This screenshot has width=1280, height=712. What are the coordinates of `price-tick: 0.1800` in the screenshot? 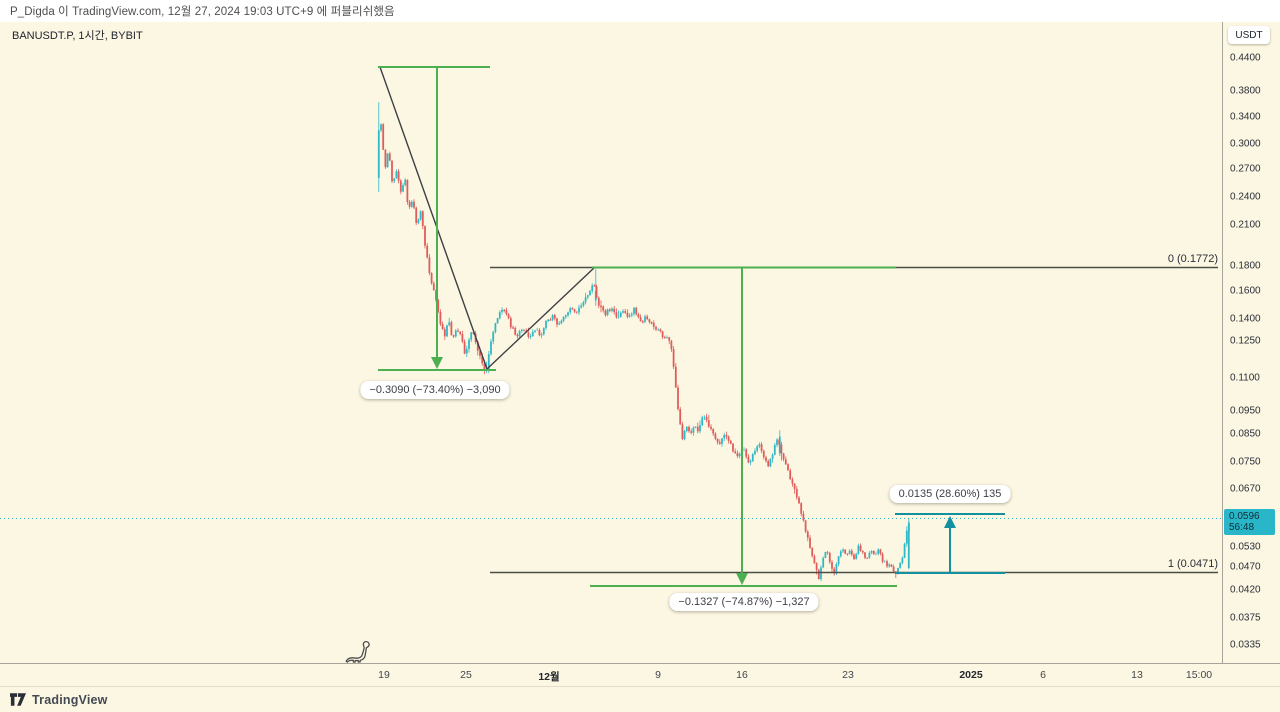 It's located at (1245, 266).